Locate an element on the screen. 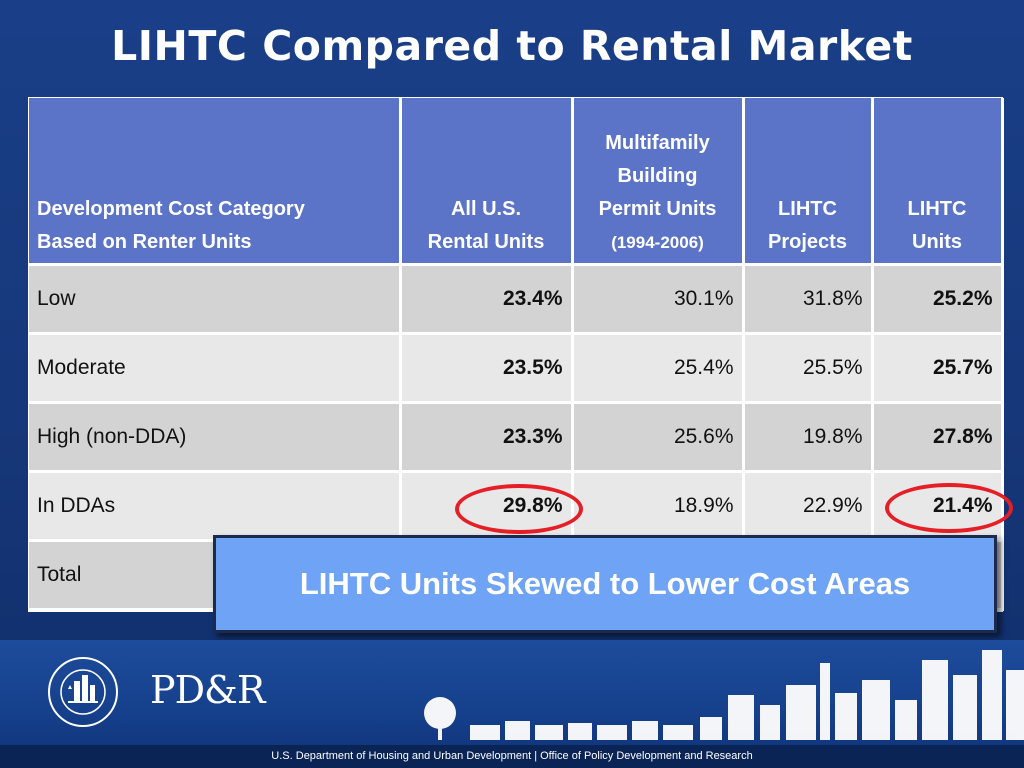  highlight-circle-lihtc-units-dda is located at coordinates (949, 508).